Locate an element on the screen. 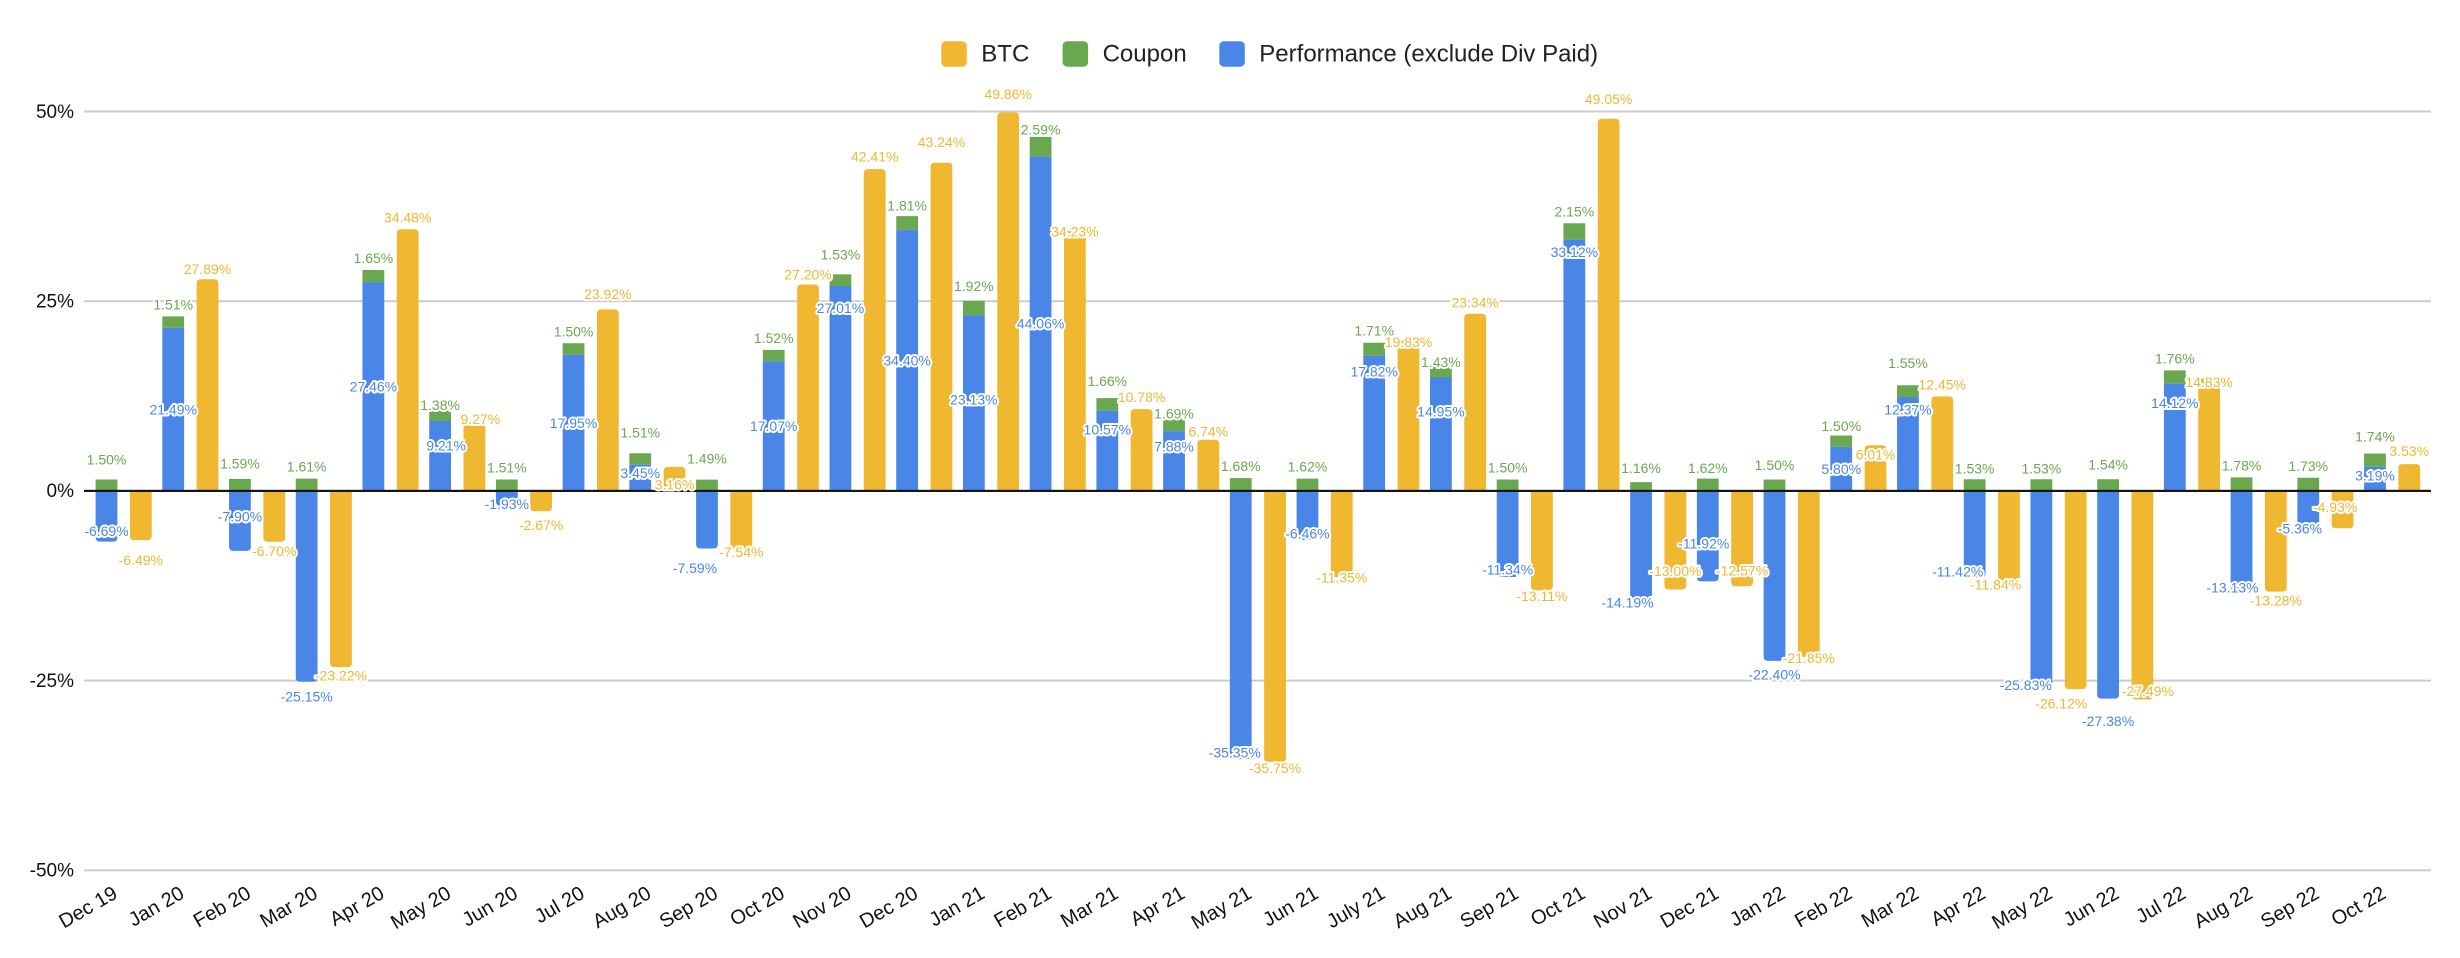 Image resolution: width=2460 pixels, height=958 pixels. svg-text: 1.76% is located at coordinates (2175, 358).